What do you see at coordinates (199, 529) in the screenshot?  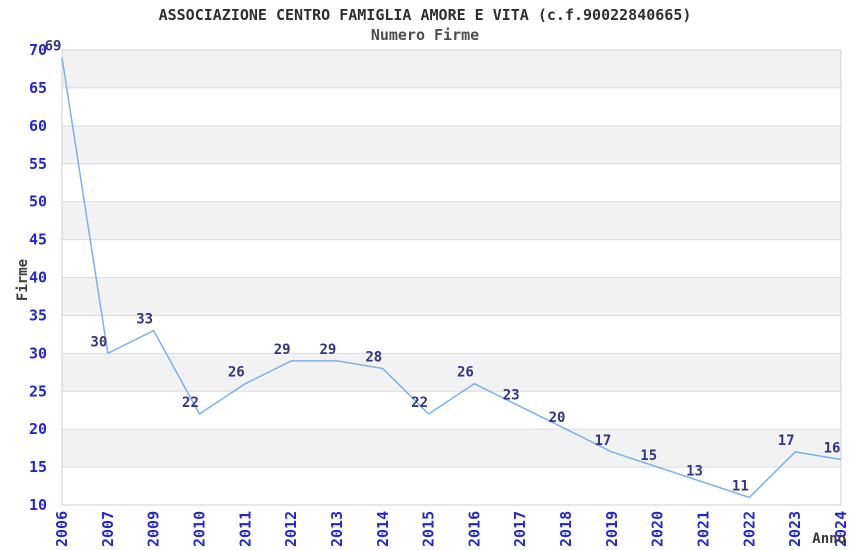 I see `x-tick-label: 2010` at bounding box center [199, 529].